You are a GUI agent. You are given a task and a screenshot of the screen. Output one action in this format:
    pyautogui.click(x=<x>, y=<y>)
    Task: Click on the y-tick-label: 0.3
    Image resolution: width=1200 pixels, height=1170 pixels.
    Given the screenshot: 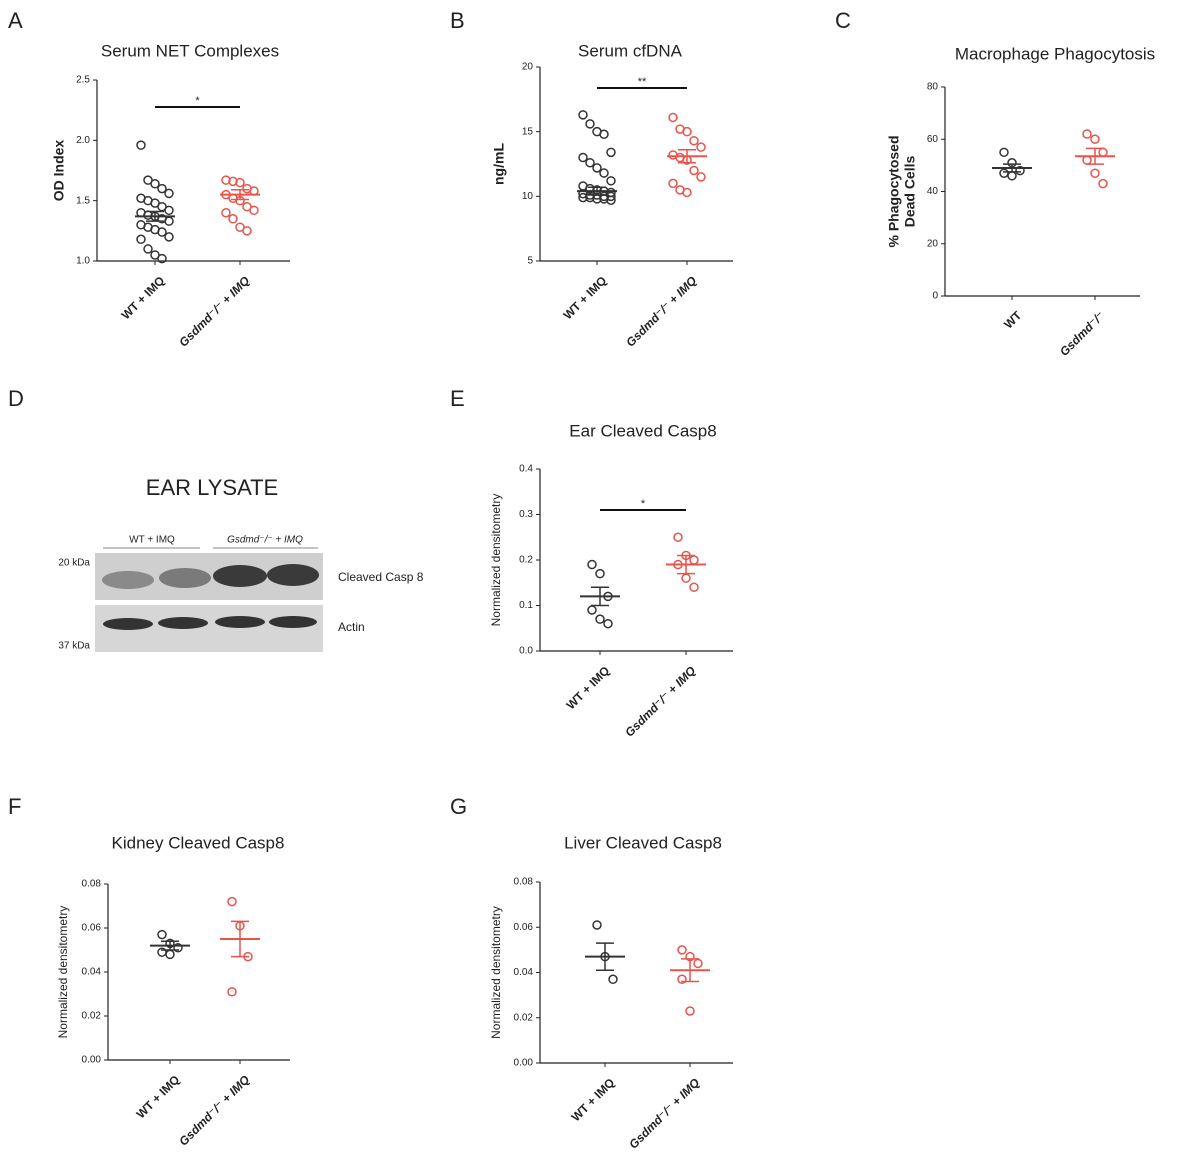 What is the action you would take?
    pyautogui.click(x=526, y=514)
    